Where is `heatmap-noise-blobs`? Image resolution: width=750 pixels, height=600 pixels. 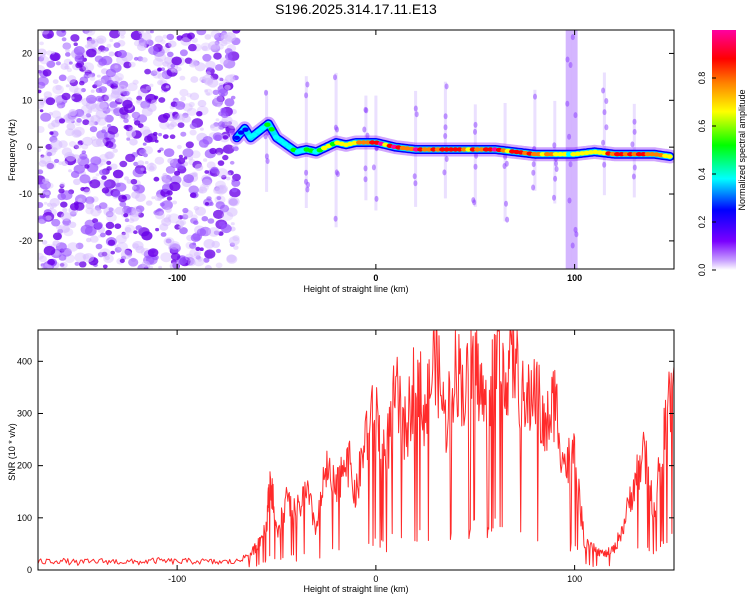 heatmap-noise-blobs is located at coordinates (139, 149).